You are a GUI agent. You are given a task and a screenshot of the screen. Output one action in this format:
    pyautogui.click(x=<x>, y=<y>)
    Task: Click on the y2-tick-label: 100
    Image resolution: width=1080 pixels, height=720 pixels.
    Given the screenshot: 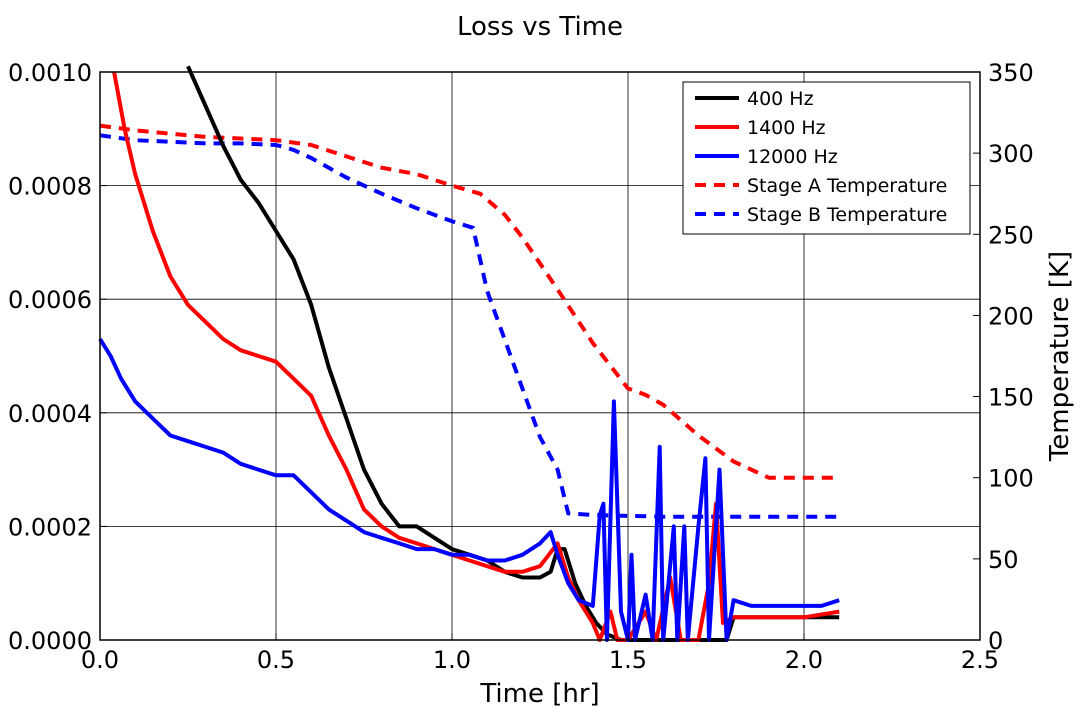 What is the action you would take?
    pyautogui.click(x=1011, y=479)
    